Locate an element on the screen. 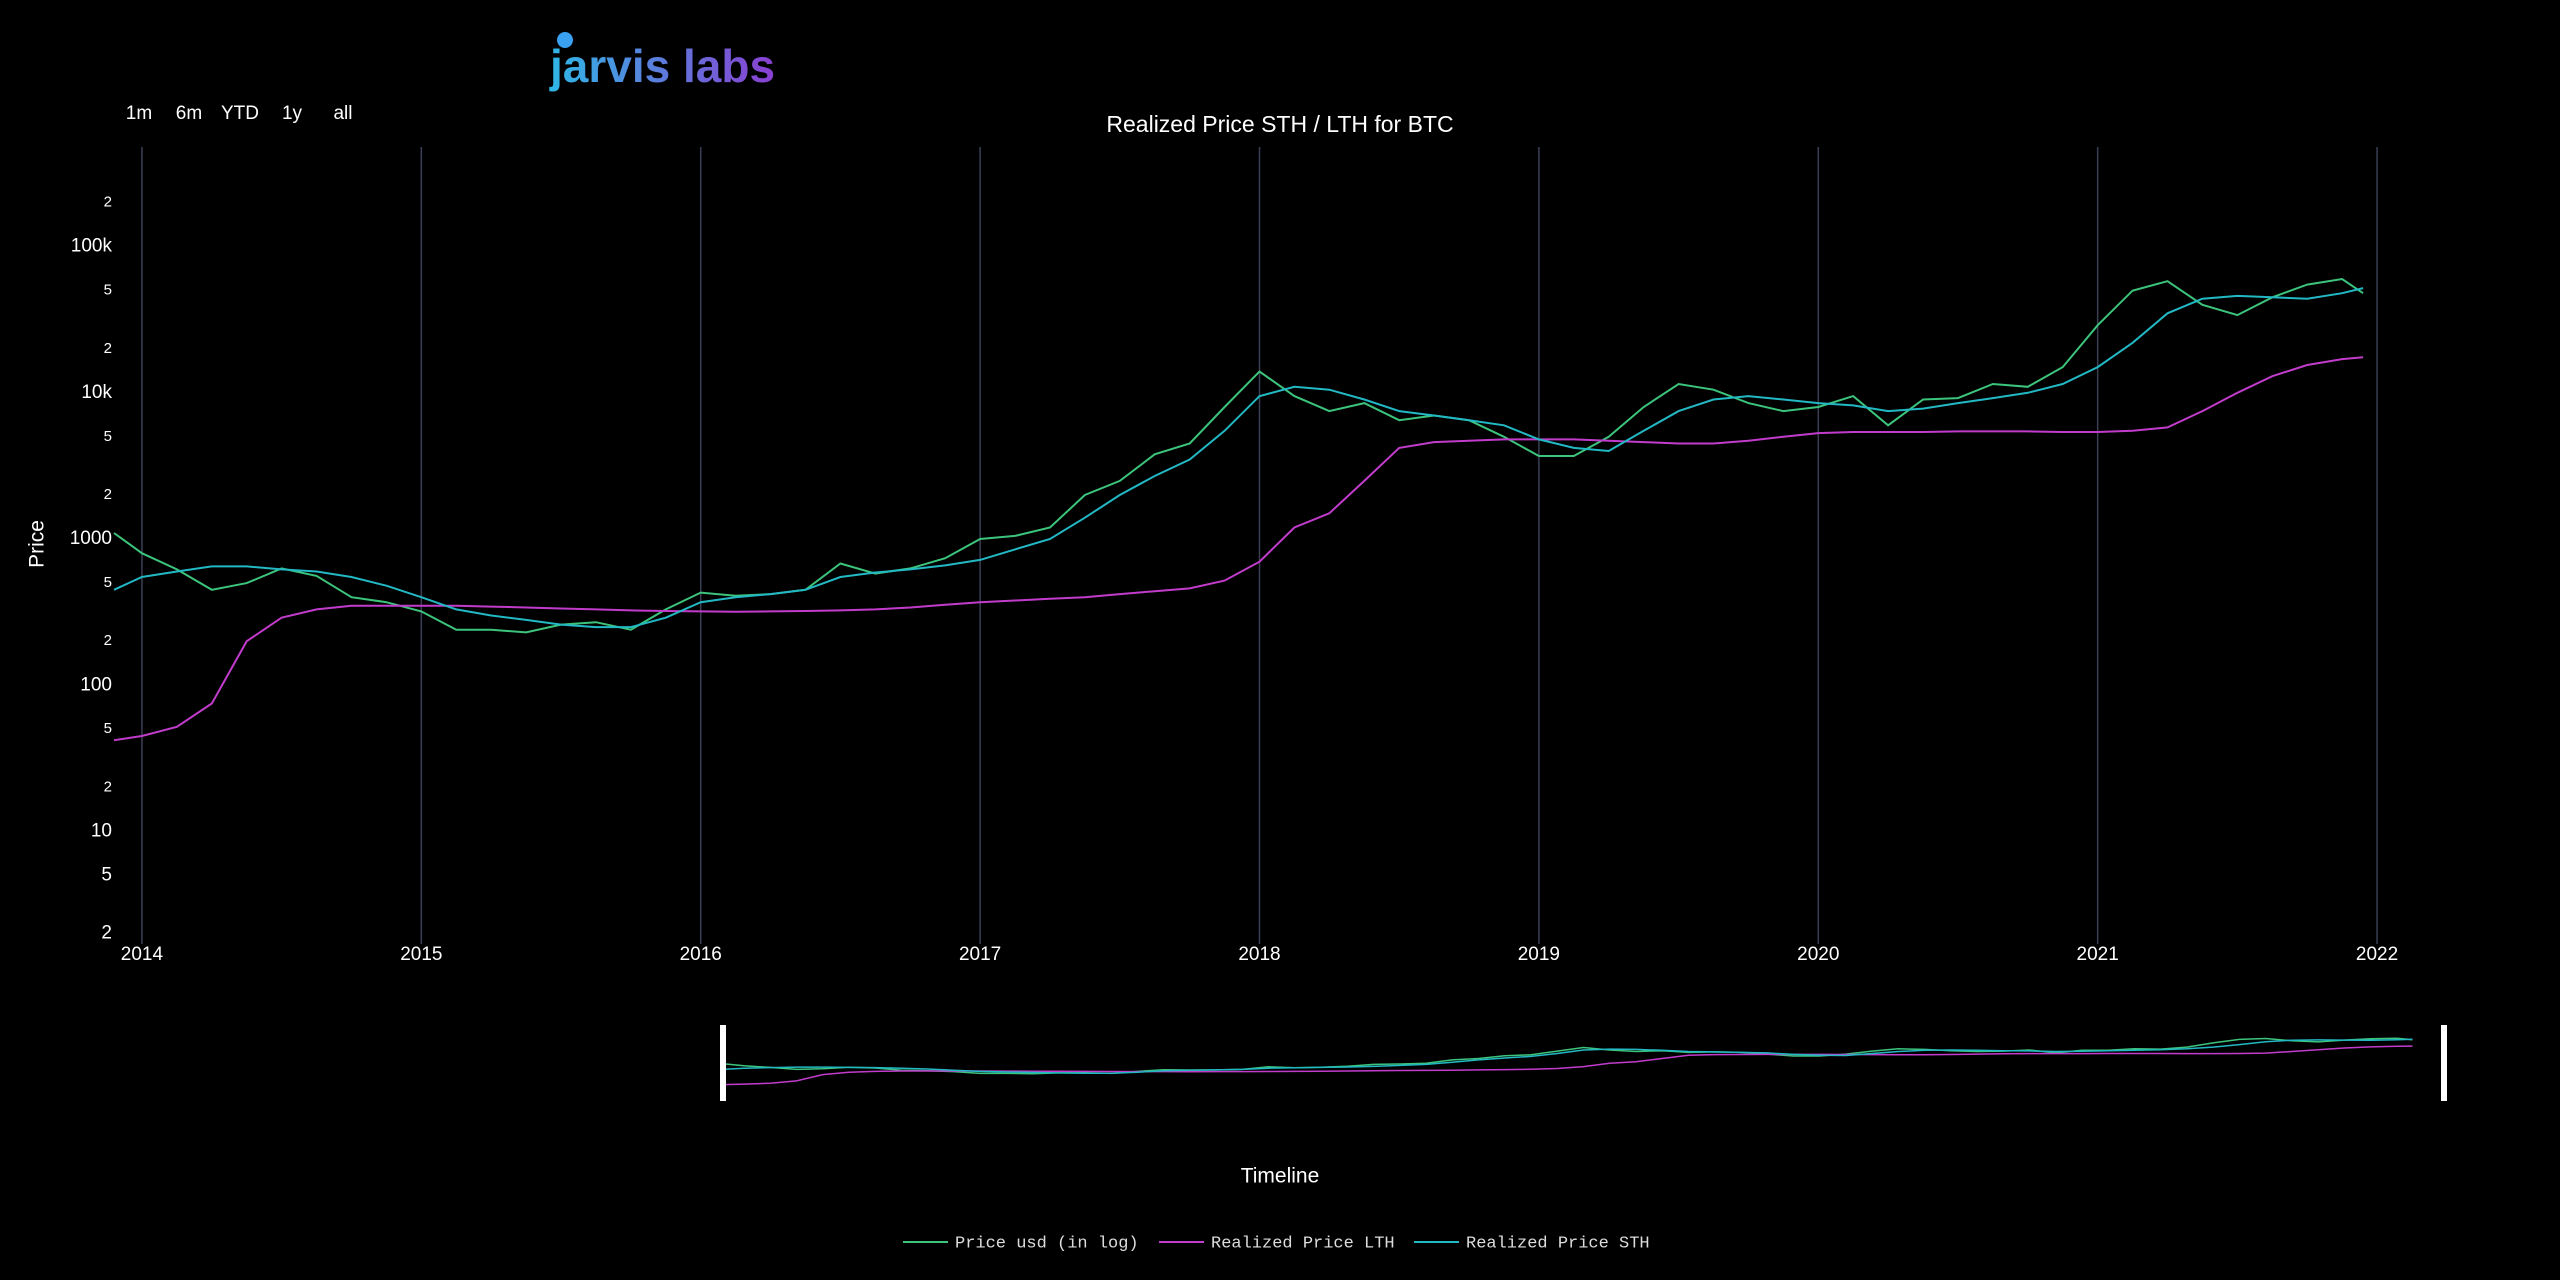  legend-label: Realized Price LTH is located at coordinates (1303, 1243).